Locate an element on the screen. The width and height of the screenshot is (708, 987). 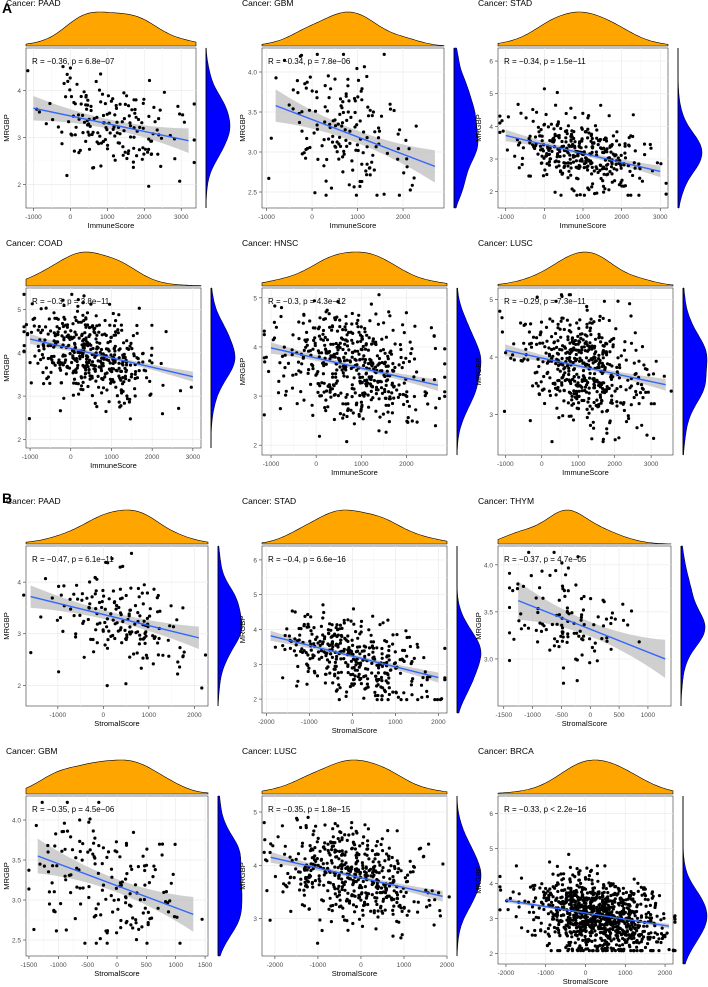
y-axis-label: MRGBP is located at coordinates (242, 128).